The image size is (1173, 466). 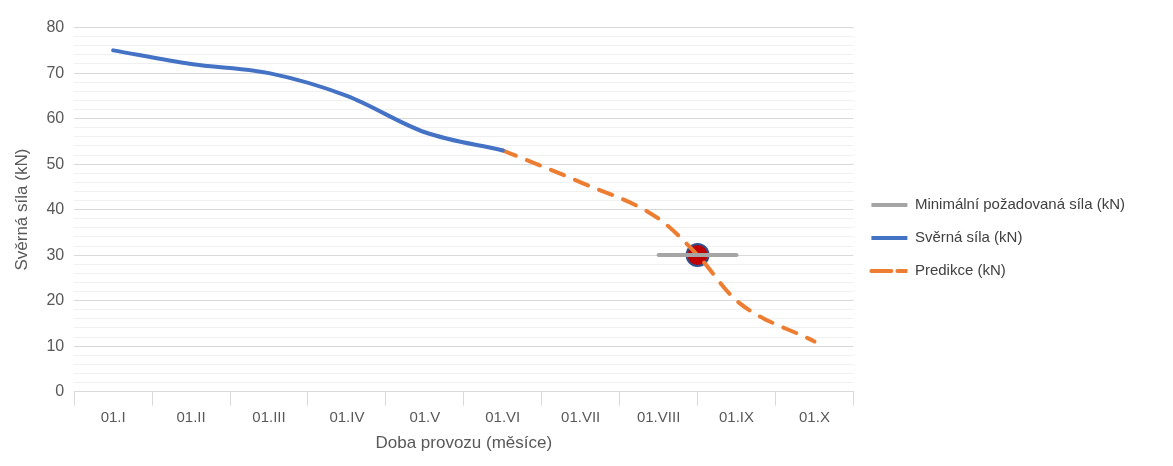 What do you see at coordinates (55, 163) in the screenshot?
I see `y-tick-label: 50` at bounding box center [55, 163].